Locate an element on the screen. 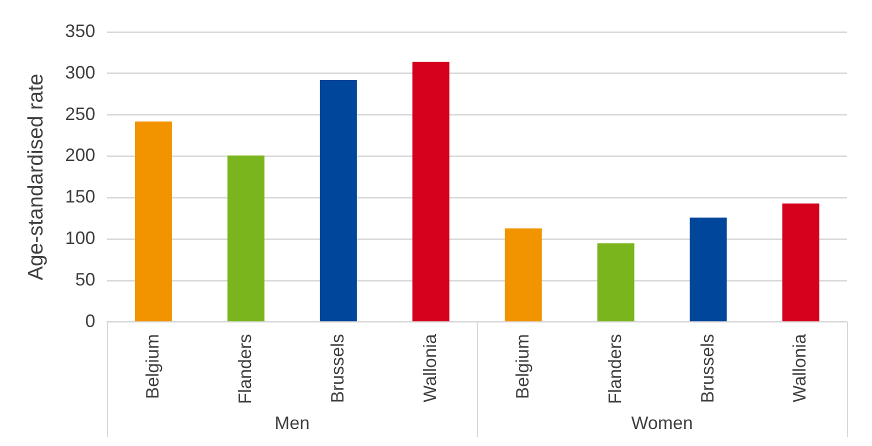 The height and width of the screenshot is (446, 872). y-tick-label: 300 is located at coordinates (80, 72).